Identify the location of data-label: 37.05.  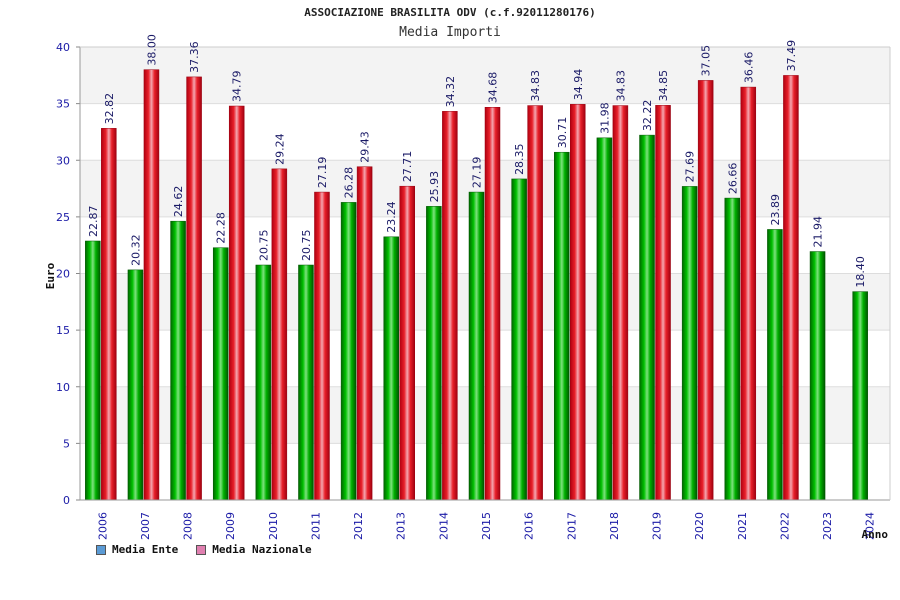
(706, 61).